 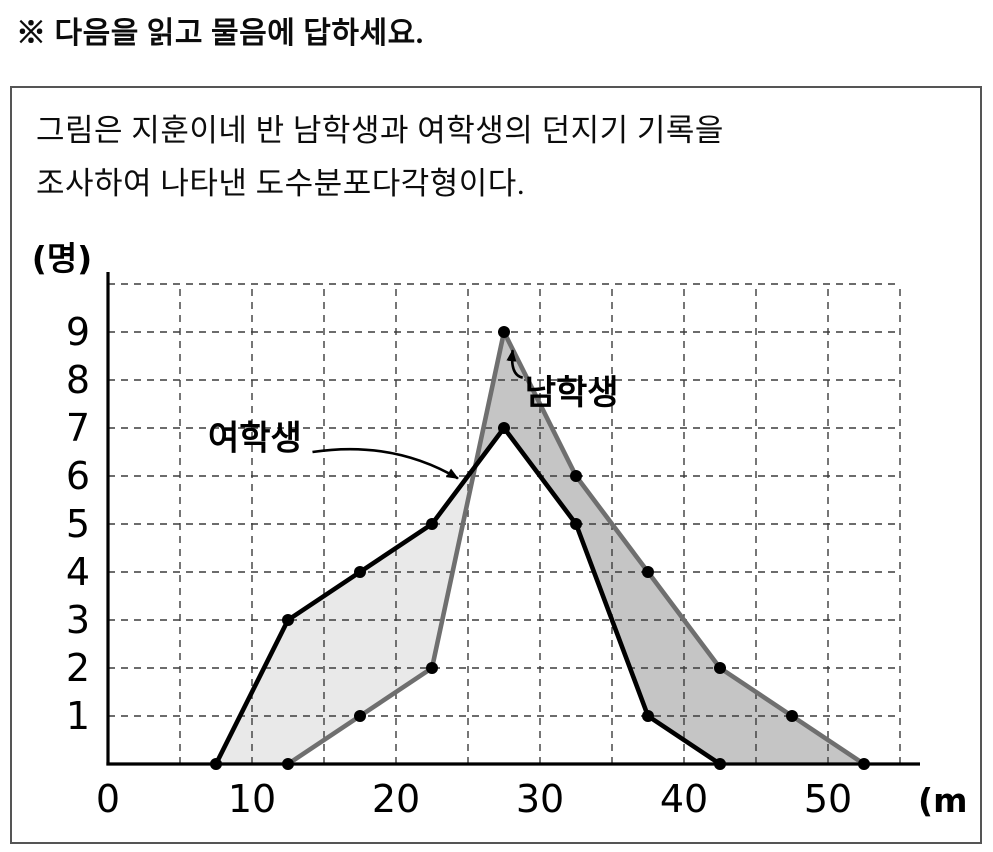 I want to click on y-tick-label: 5, so click(x=78, y=524).